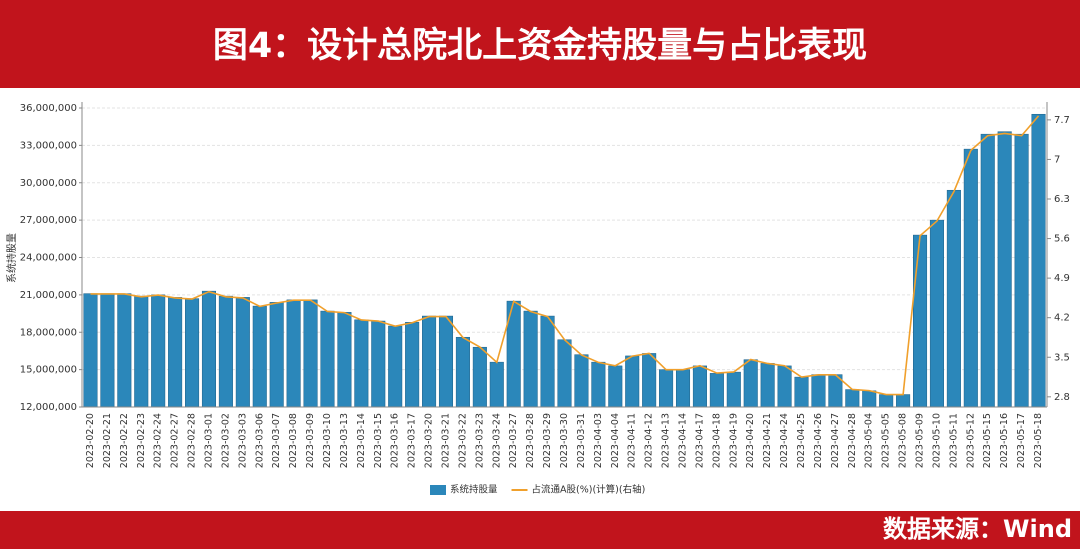 The image size is (1080, 553). What do you see at coordinates (835, 440) in the screenshot?
I see `x-tick-label: 2023-04-27` at bounding box center [835, 440].